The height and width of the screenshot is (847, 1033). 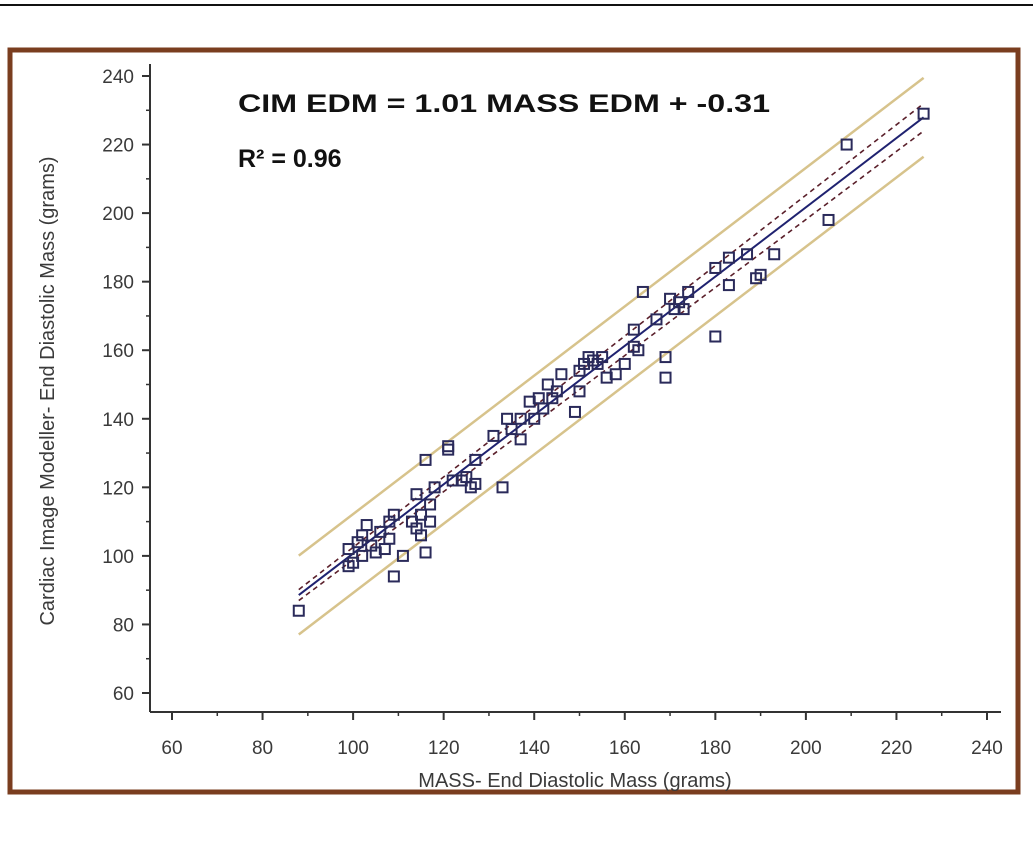 What do you see at coordinates (123, 694) in the screenshot?
I see `y-tick-label: 60` at bounding box center [123, 694].